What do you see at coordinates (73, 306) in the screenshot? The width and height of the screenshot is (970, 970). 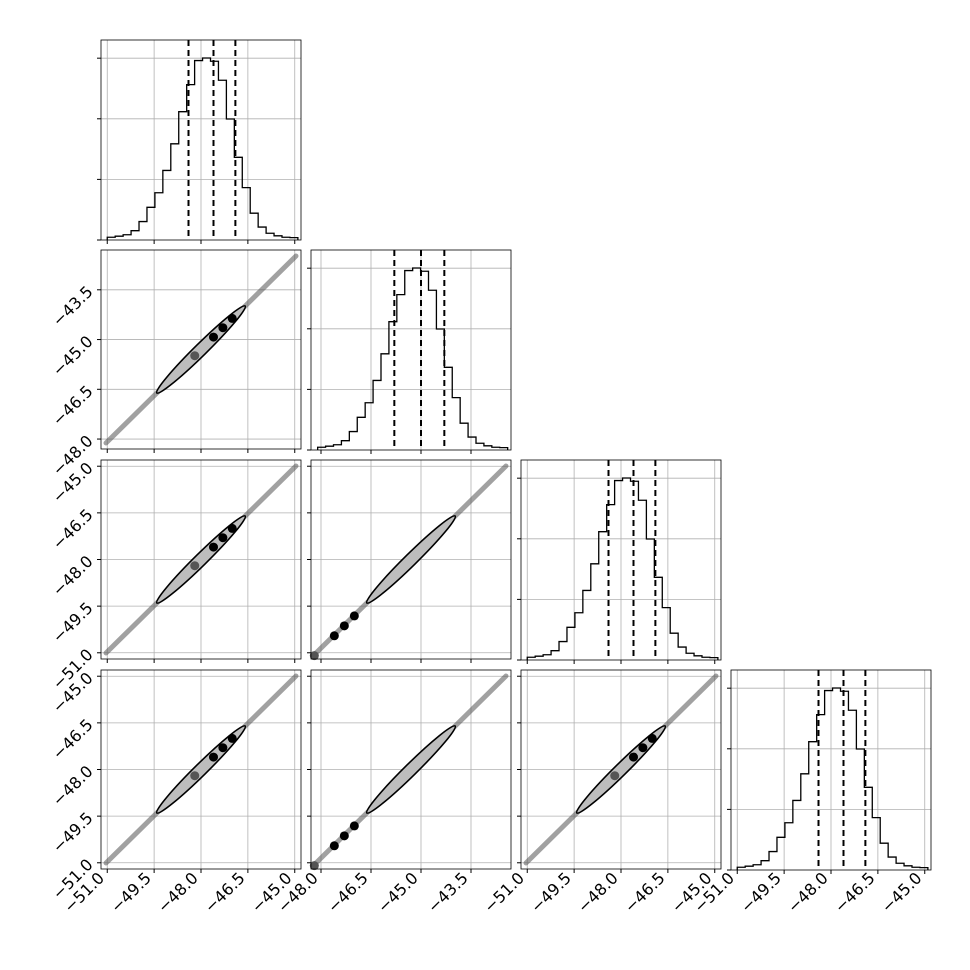 I see `ytick-label-1-3: −43.5` at bounding box center [73, 306].